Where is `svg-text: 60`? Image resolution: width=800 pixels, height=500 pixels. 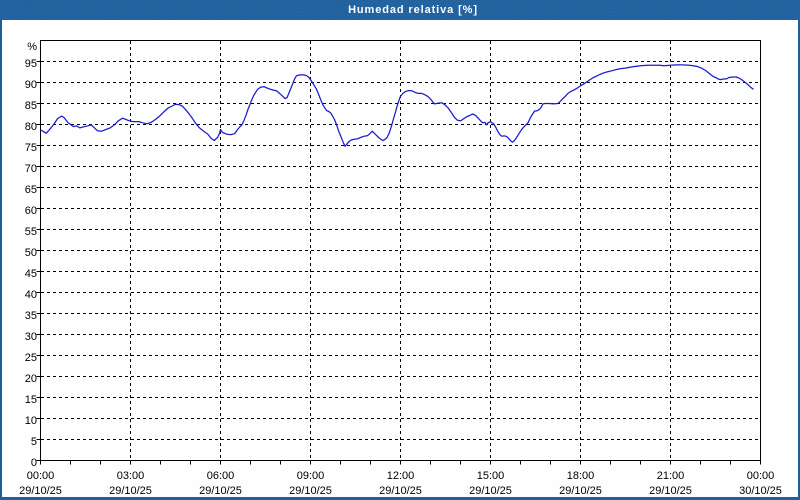
svg-text: 60 is located at coordinates (31, 211).